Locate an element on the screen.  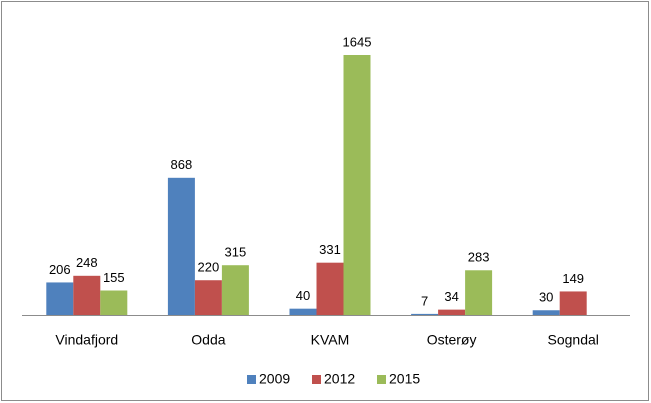
x-tick-label: Sogndal is located at coordinates (573, 340).